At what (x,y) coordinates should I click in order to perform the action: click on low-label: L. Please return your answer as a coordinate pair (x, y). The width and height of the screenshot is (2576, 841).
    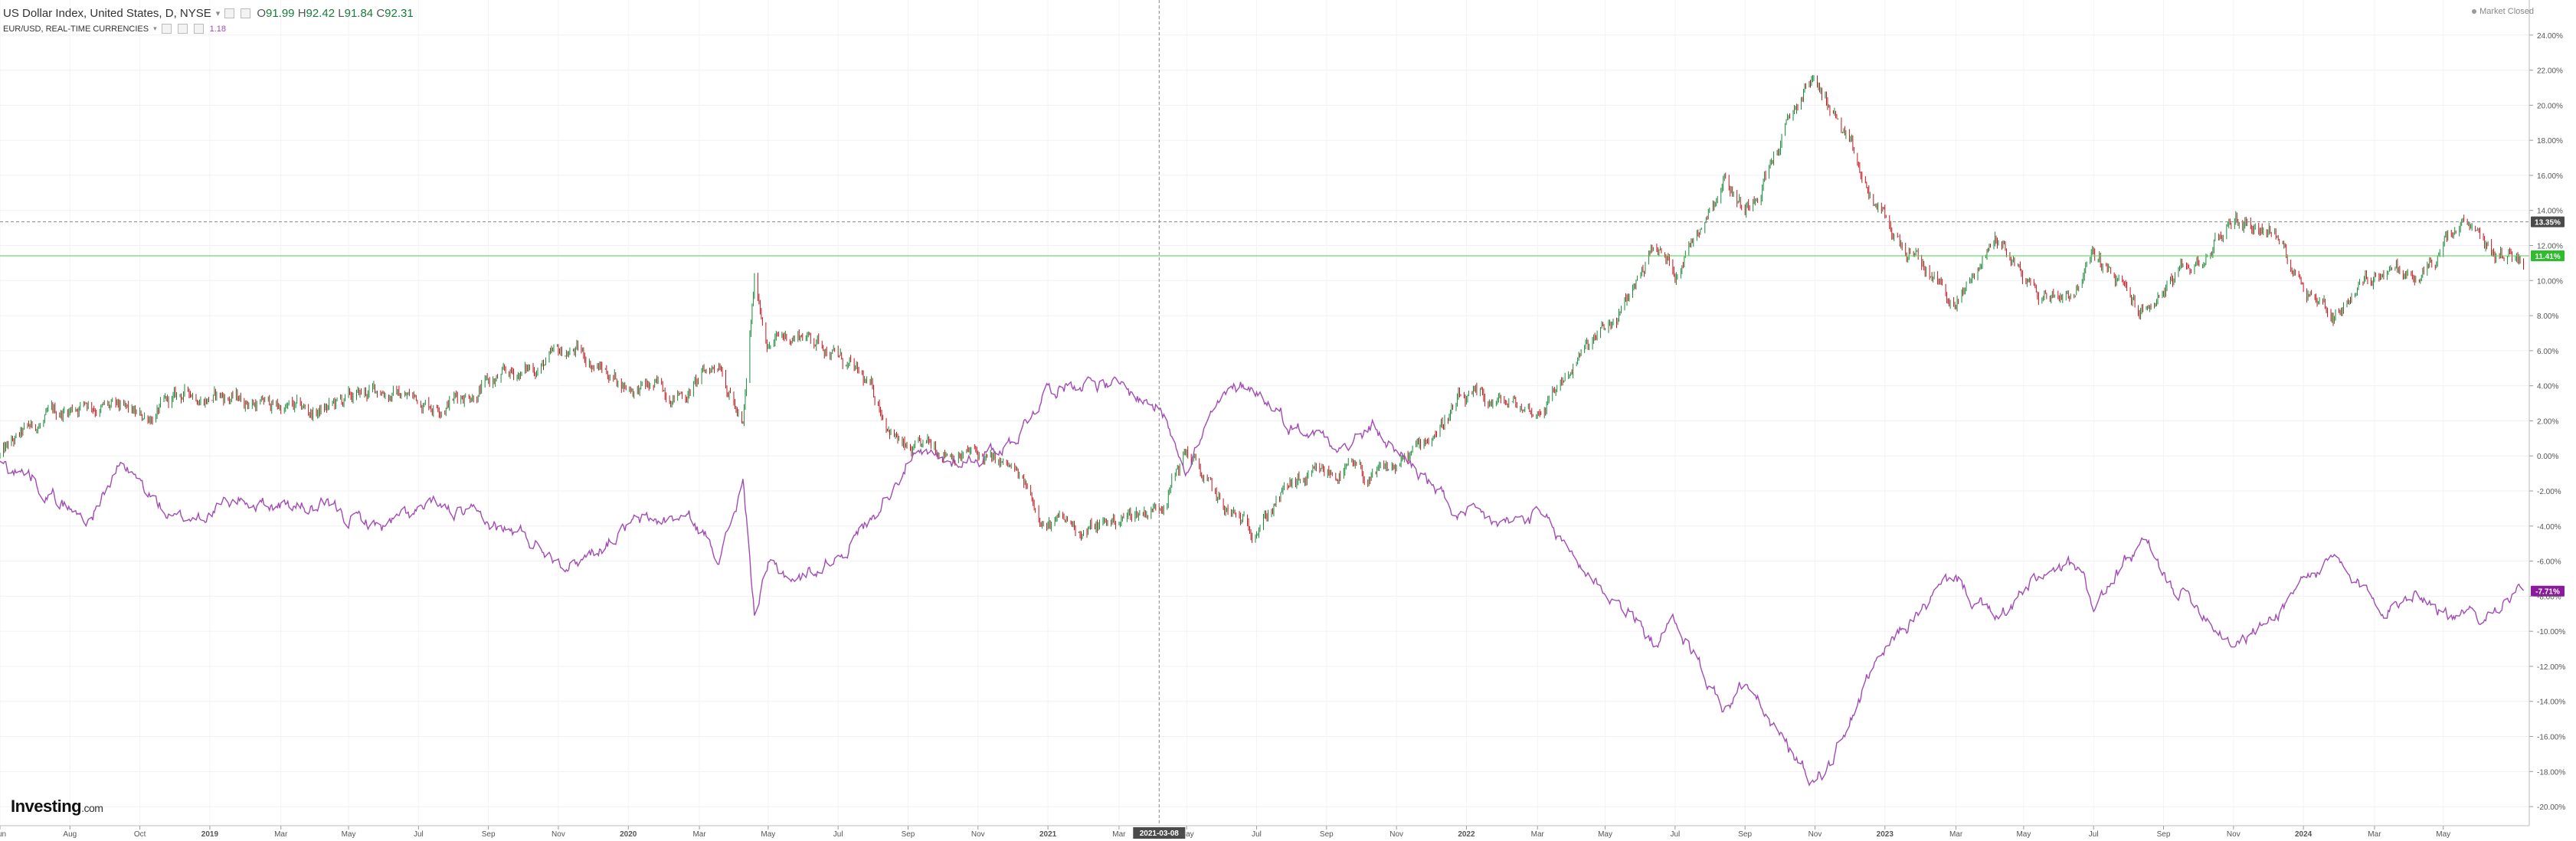
    Looking at the image, I should click on (341, 14).